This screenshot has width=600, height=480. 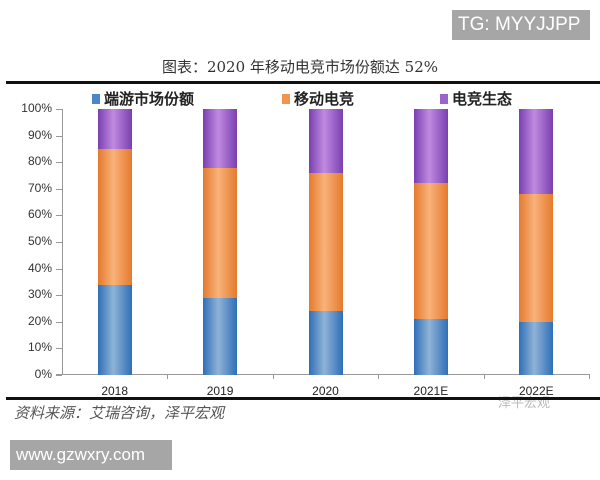 What do you see at coordinates (39, 320) in the screenshot?
I see `y-tick-label: 20%` at bounding box center [39, 320].